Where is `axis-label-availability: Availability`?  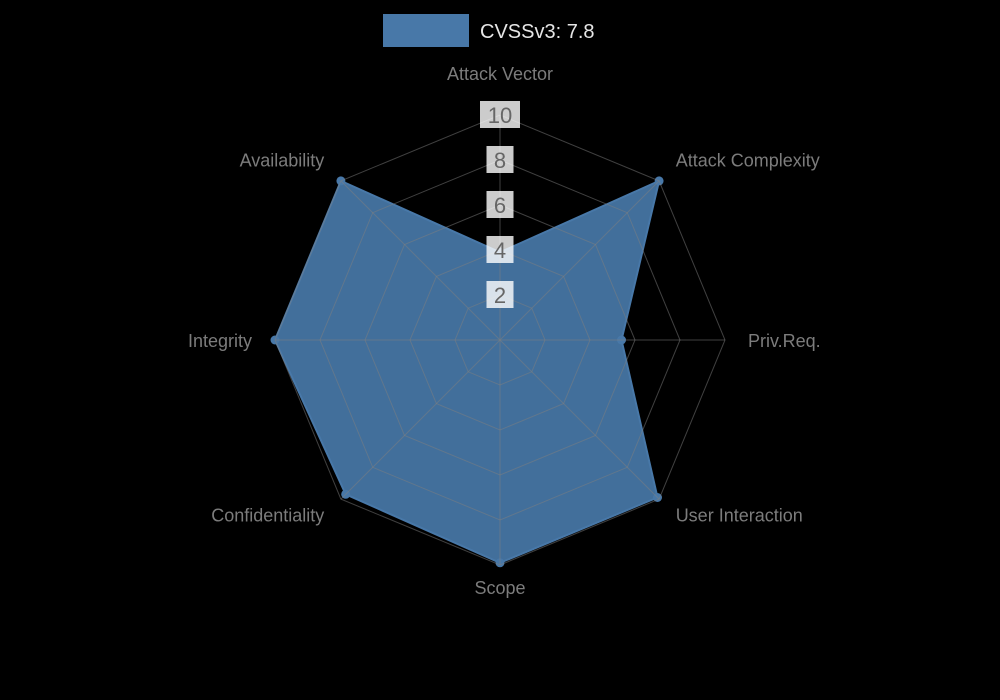 axis-label-availability: Availability is located at coordinates (282, 160).